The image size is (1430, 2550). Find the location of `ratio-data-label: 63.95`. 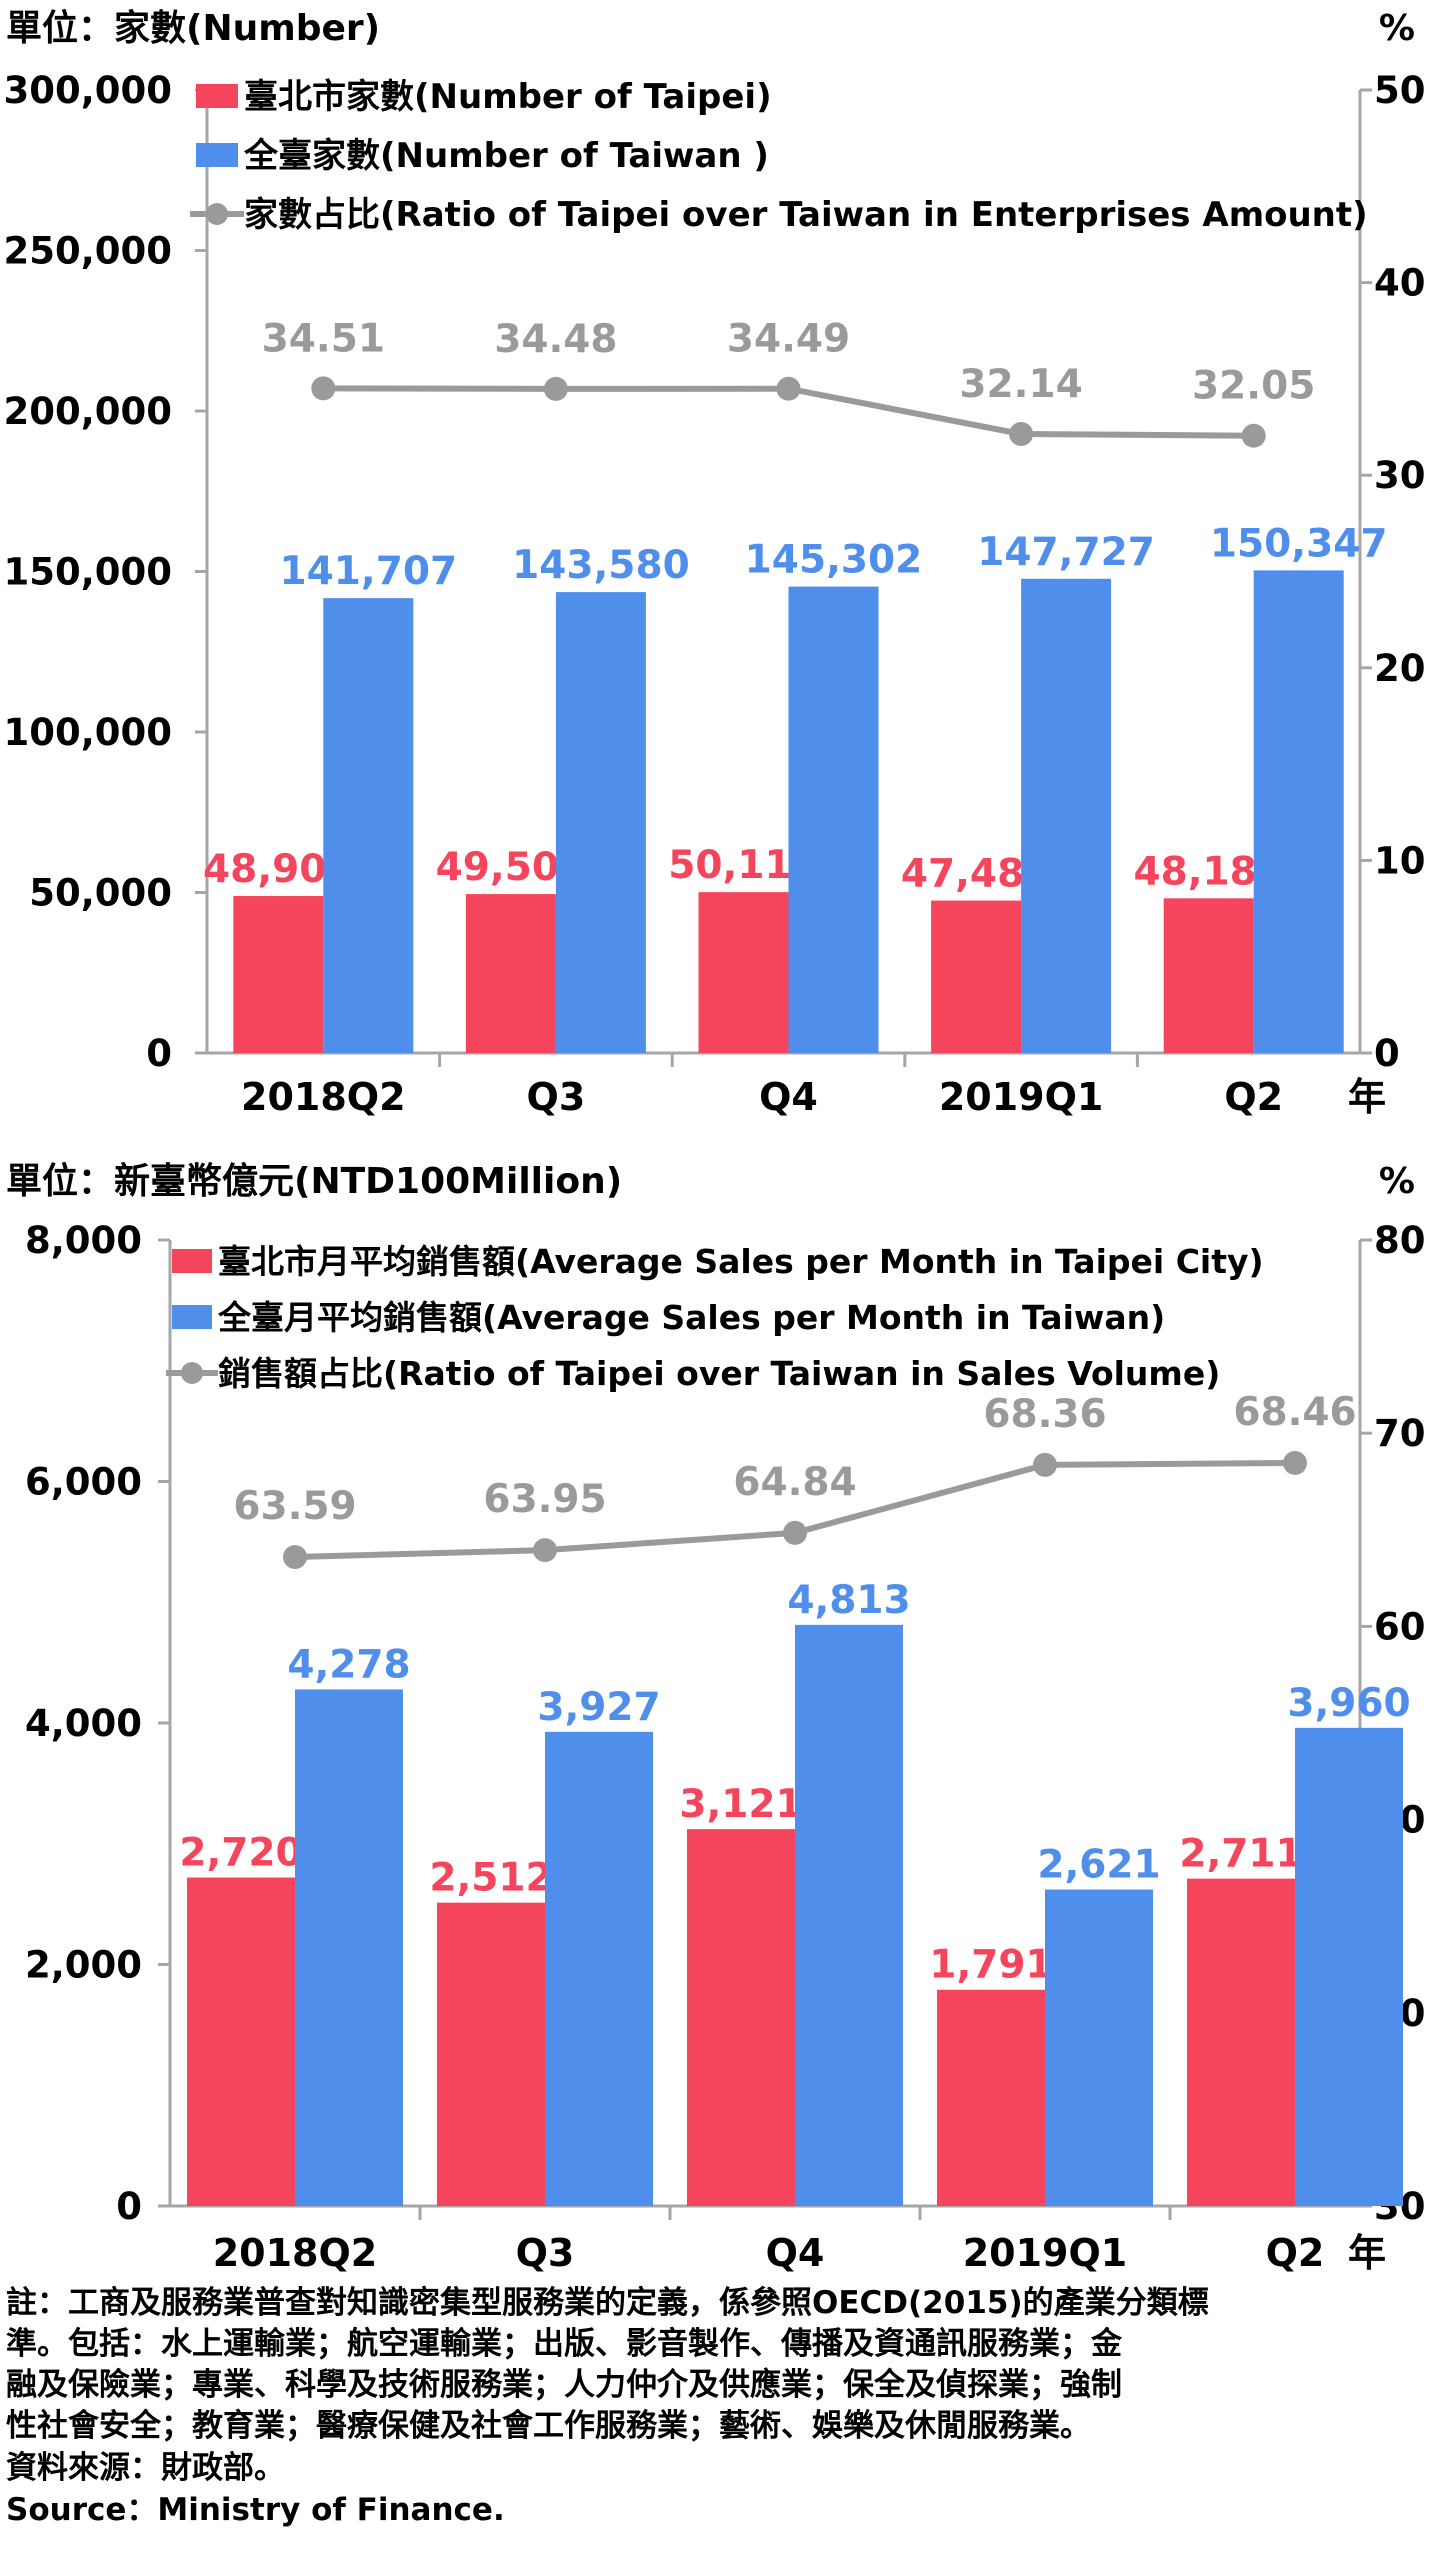

ratio-data-label: 63.95 is located at coordinates (544, 1499).